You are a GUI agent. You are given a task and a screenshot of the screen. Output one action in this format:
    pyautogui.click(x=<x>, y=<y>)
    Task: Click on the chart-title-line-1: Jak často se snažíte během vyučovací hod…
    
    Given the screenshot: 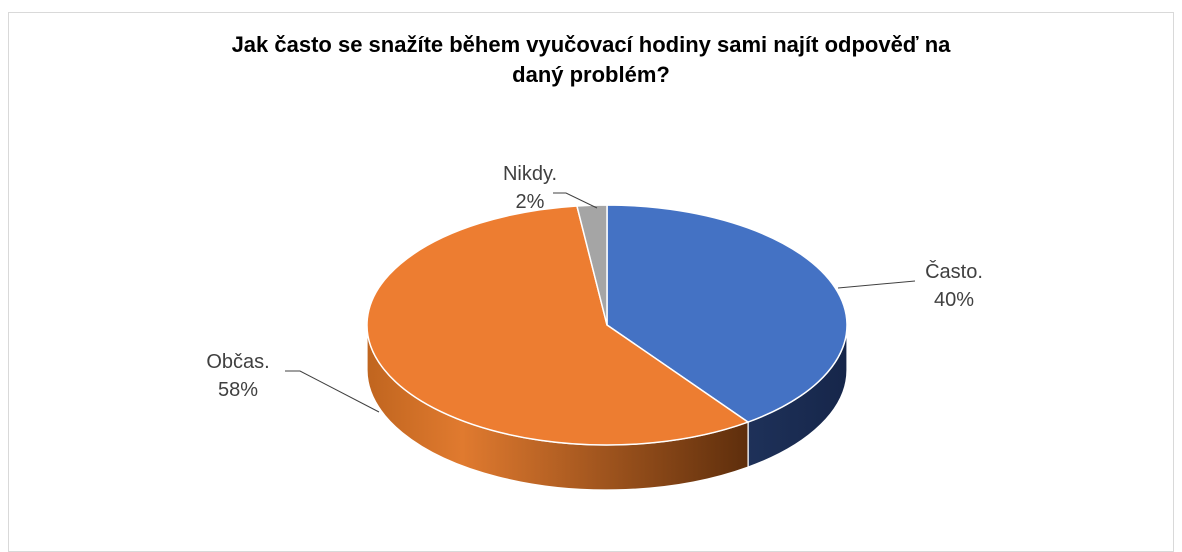 What is the action you would take?
    pyautogui.click(x=591, y=44)
    